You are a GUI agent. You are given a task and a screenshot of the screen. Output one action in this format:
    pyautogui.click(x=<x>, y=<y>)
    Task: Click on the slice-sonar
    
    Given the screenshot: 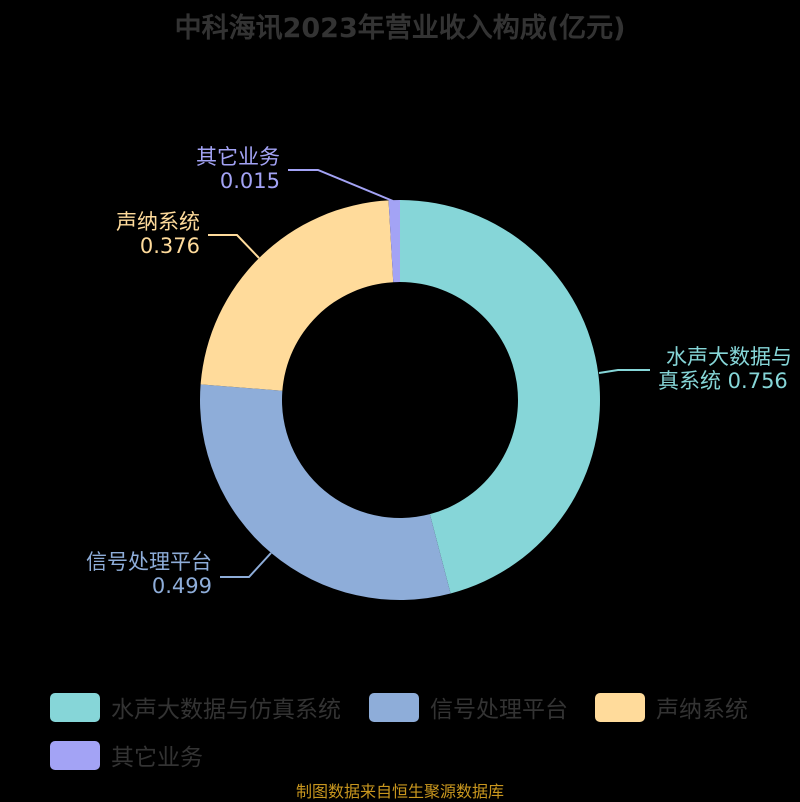 What is the action you would take?
    pyautogui.click(x=297, y=295)
    